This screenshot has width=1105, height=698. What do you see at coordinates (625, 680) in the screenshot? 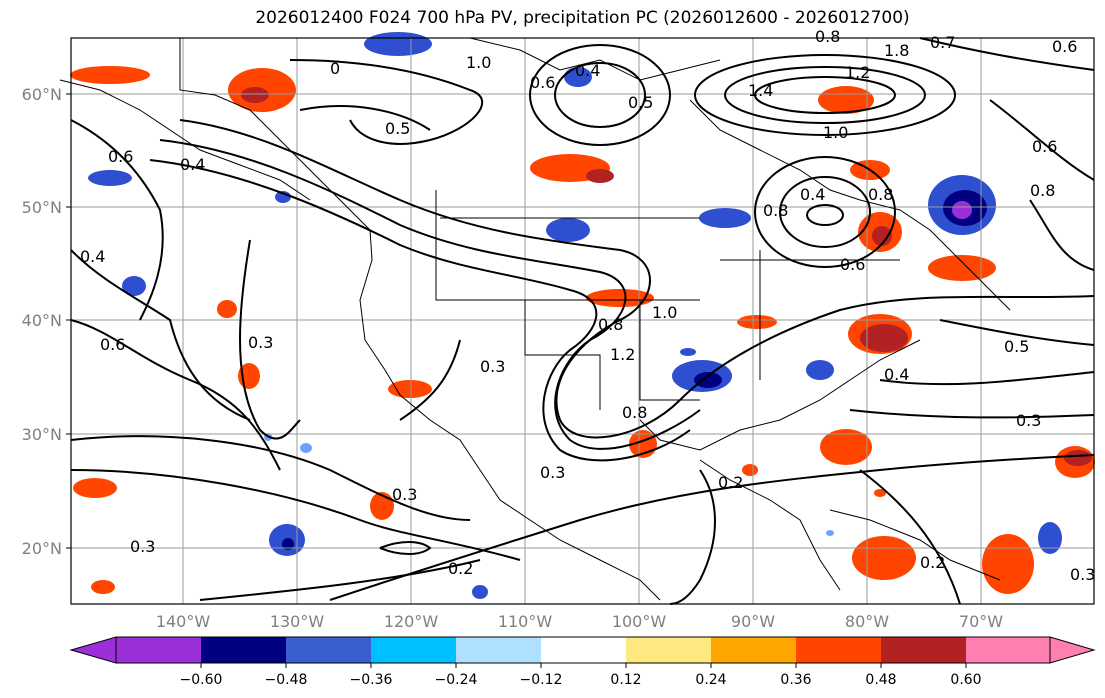
I see `colorbar-tick: 0.12` at bounding box center [625, 680].